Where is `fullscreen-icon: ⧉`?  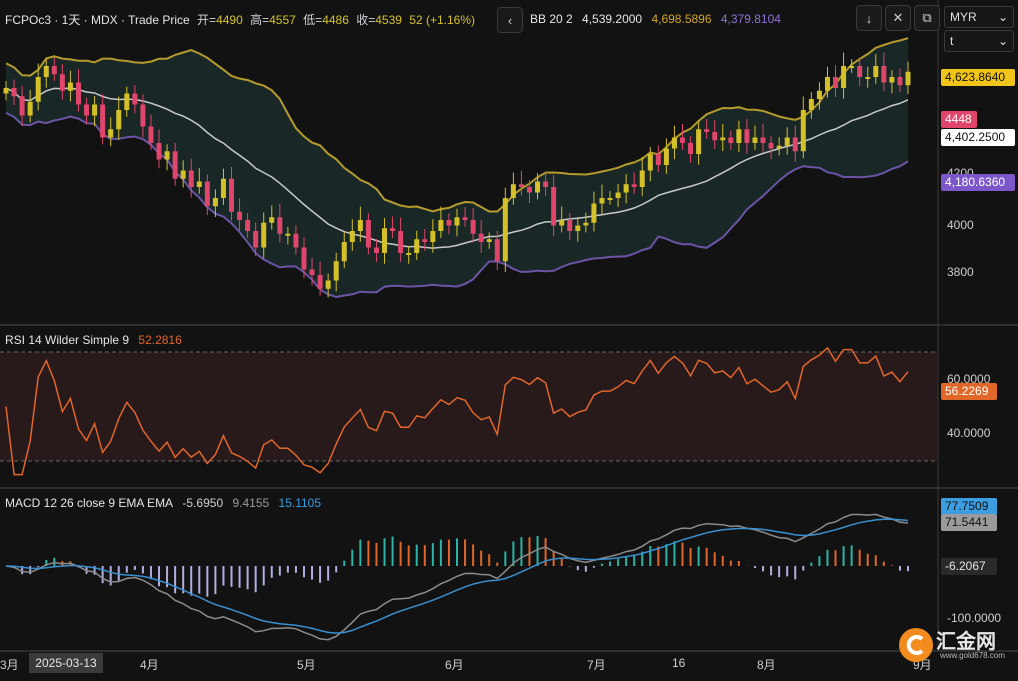 fullscreen-icon: ⧉ is located at coordinates (927, 18).